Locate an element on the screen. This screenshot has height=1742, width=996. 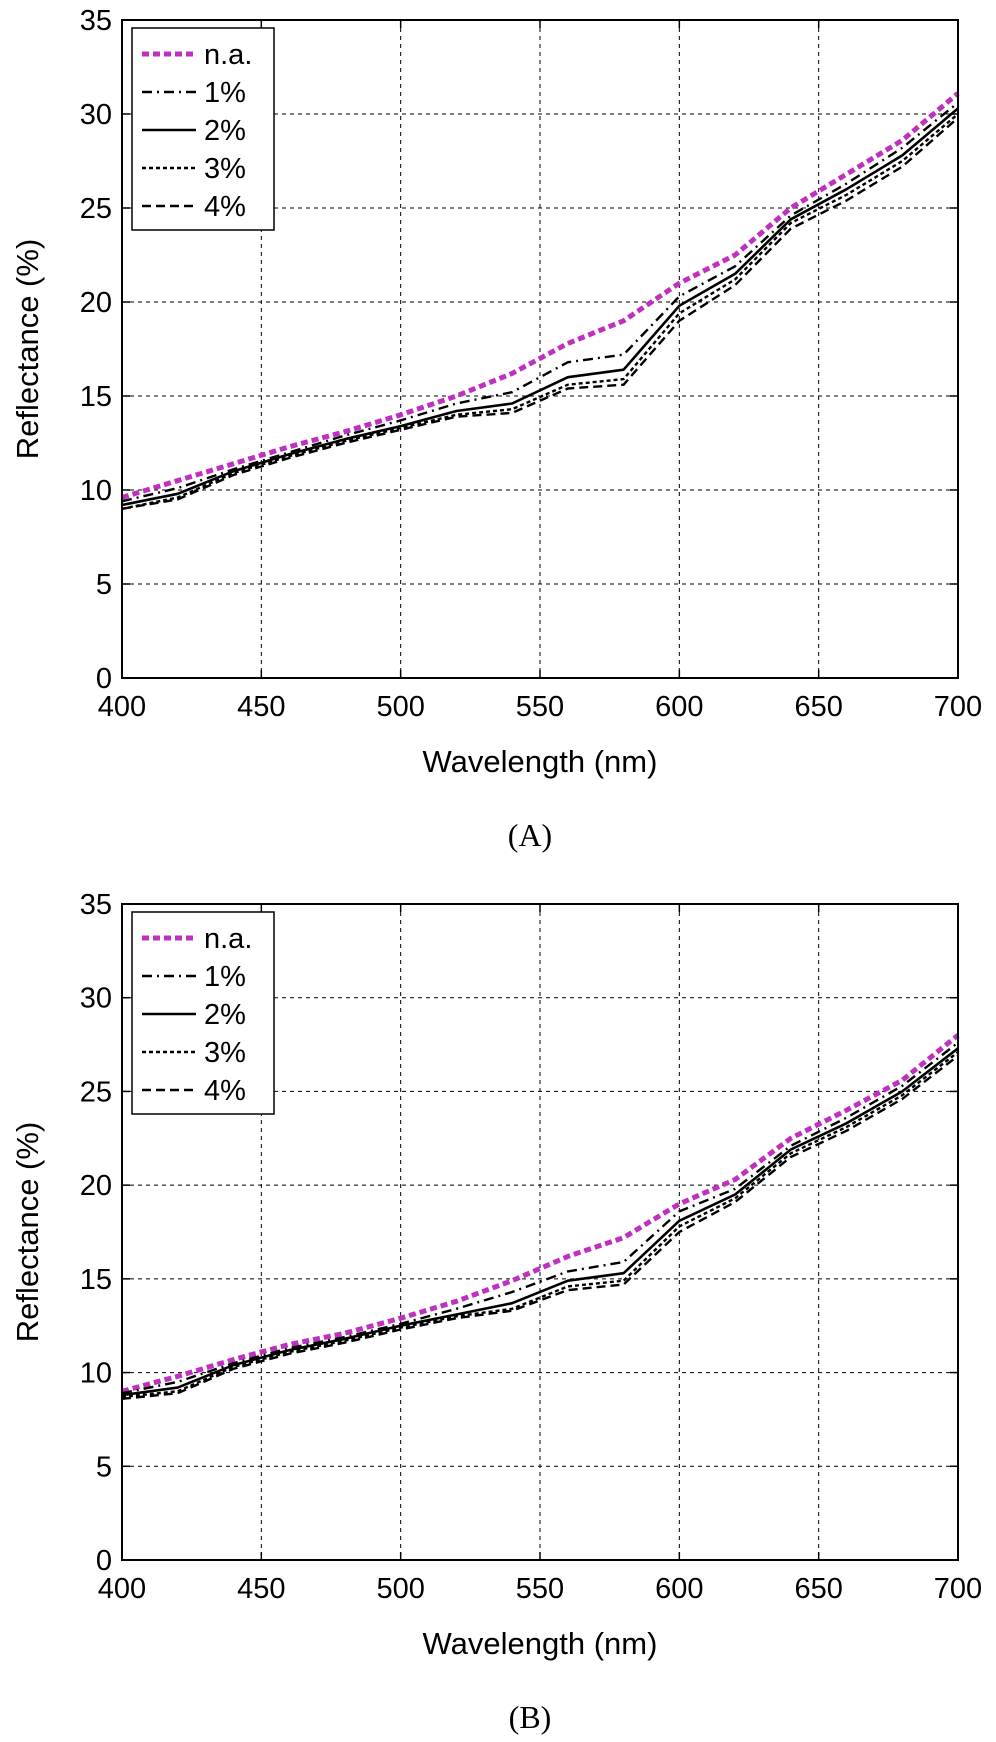
panel-label: (B) is located at coordinates (530, 1717).